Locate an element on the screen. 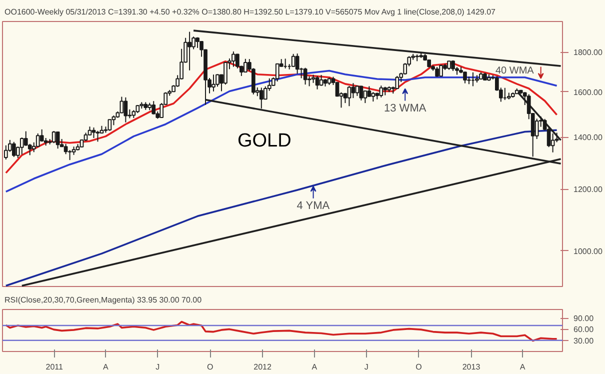 The image size is (605, 379). annotation: 40 WMA is located at coordinates (514, 70).